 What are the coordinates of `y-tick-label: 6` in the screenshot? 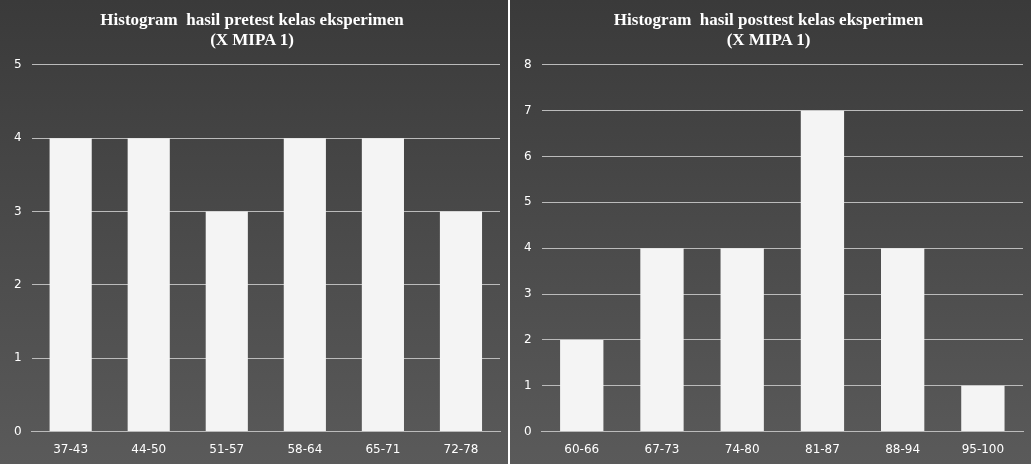 It's located at (527, 155).